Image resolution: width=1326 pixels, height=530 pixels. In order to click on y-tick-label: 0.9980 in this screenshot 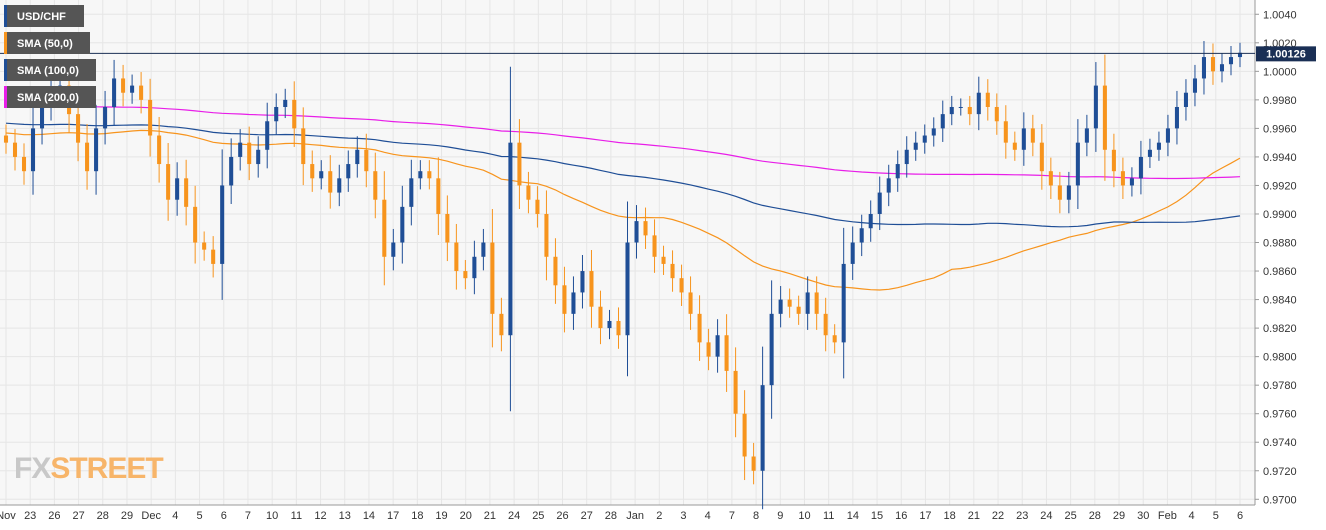, I will do `click(1280, 101)`.